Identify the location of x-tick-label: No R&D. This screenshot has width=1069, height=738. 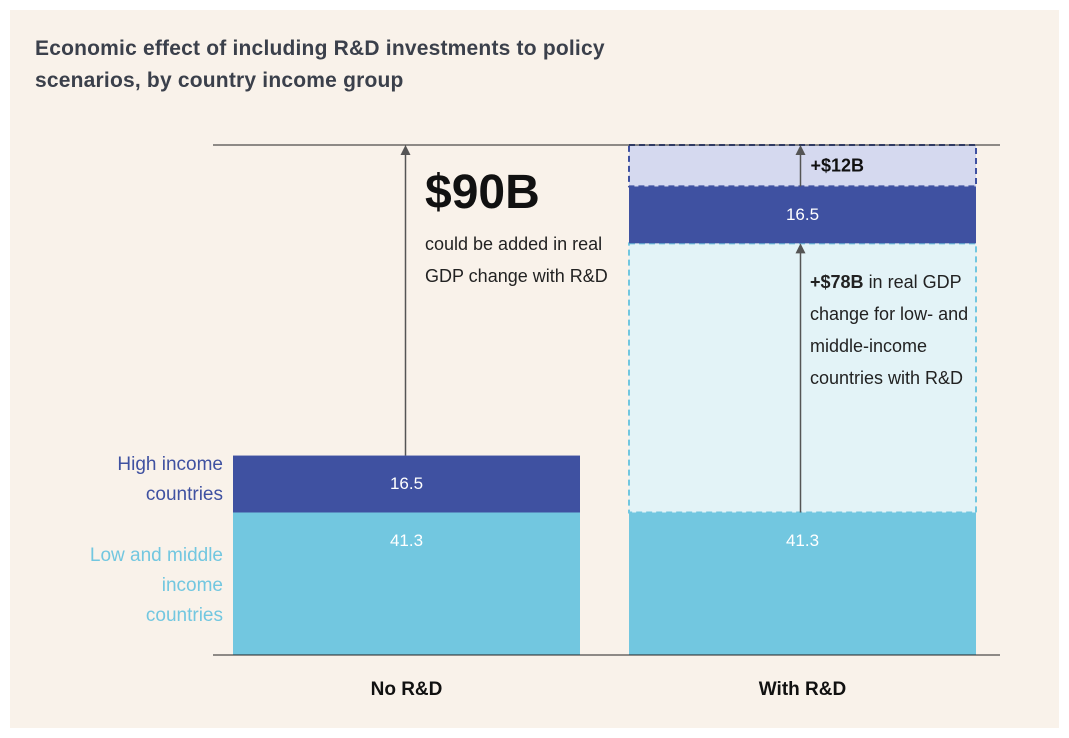
(407, 689).